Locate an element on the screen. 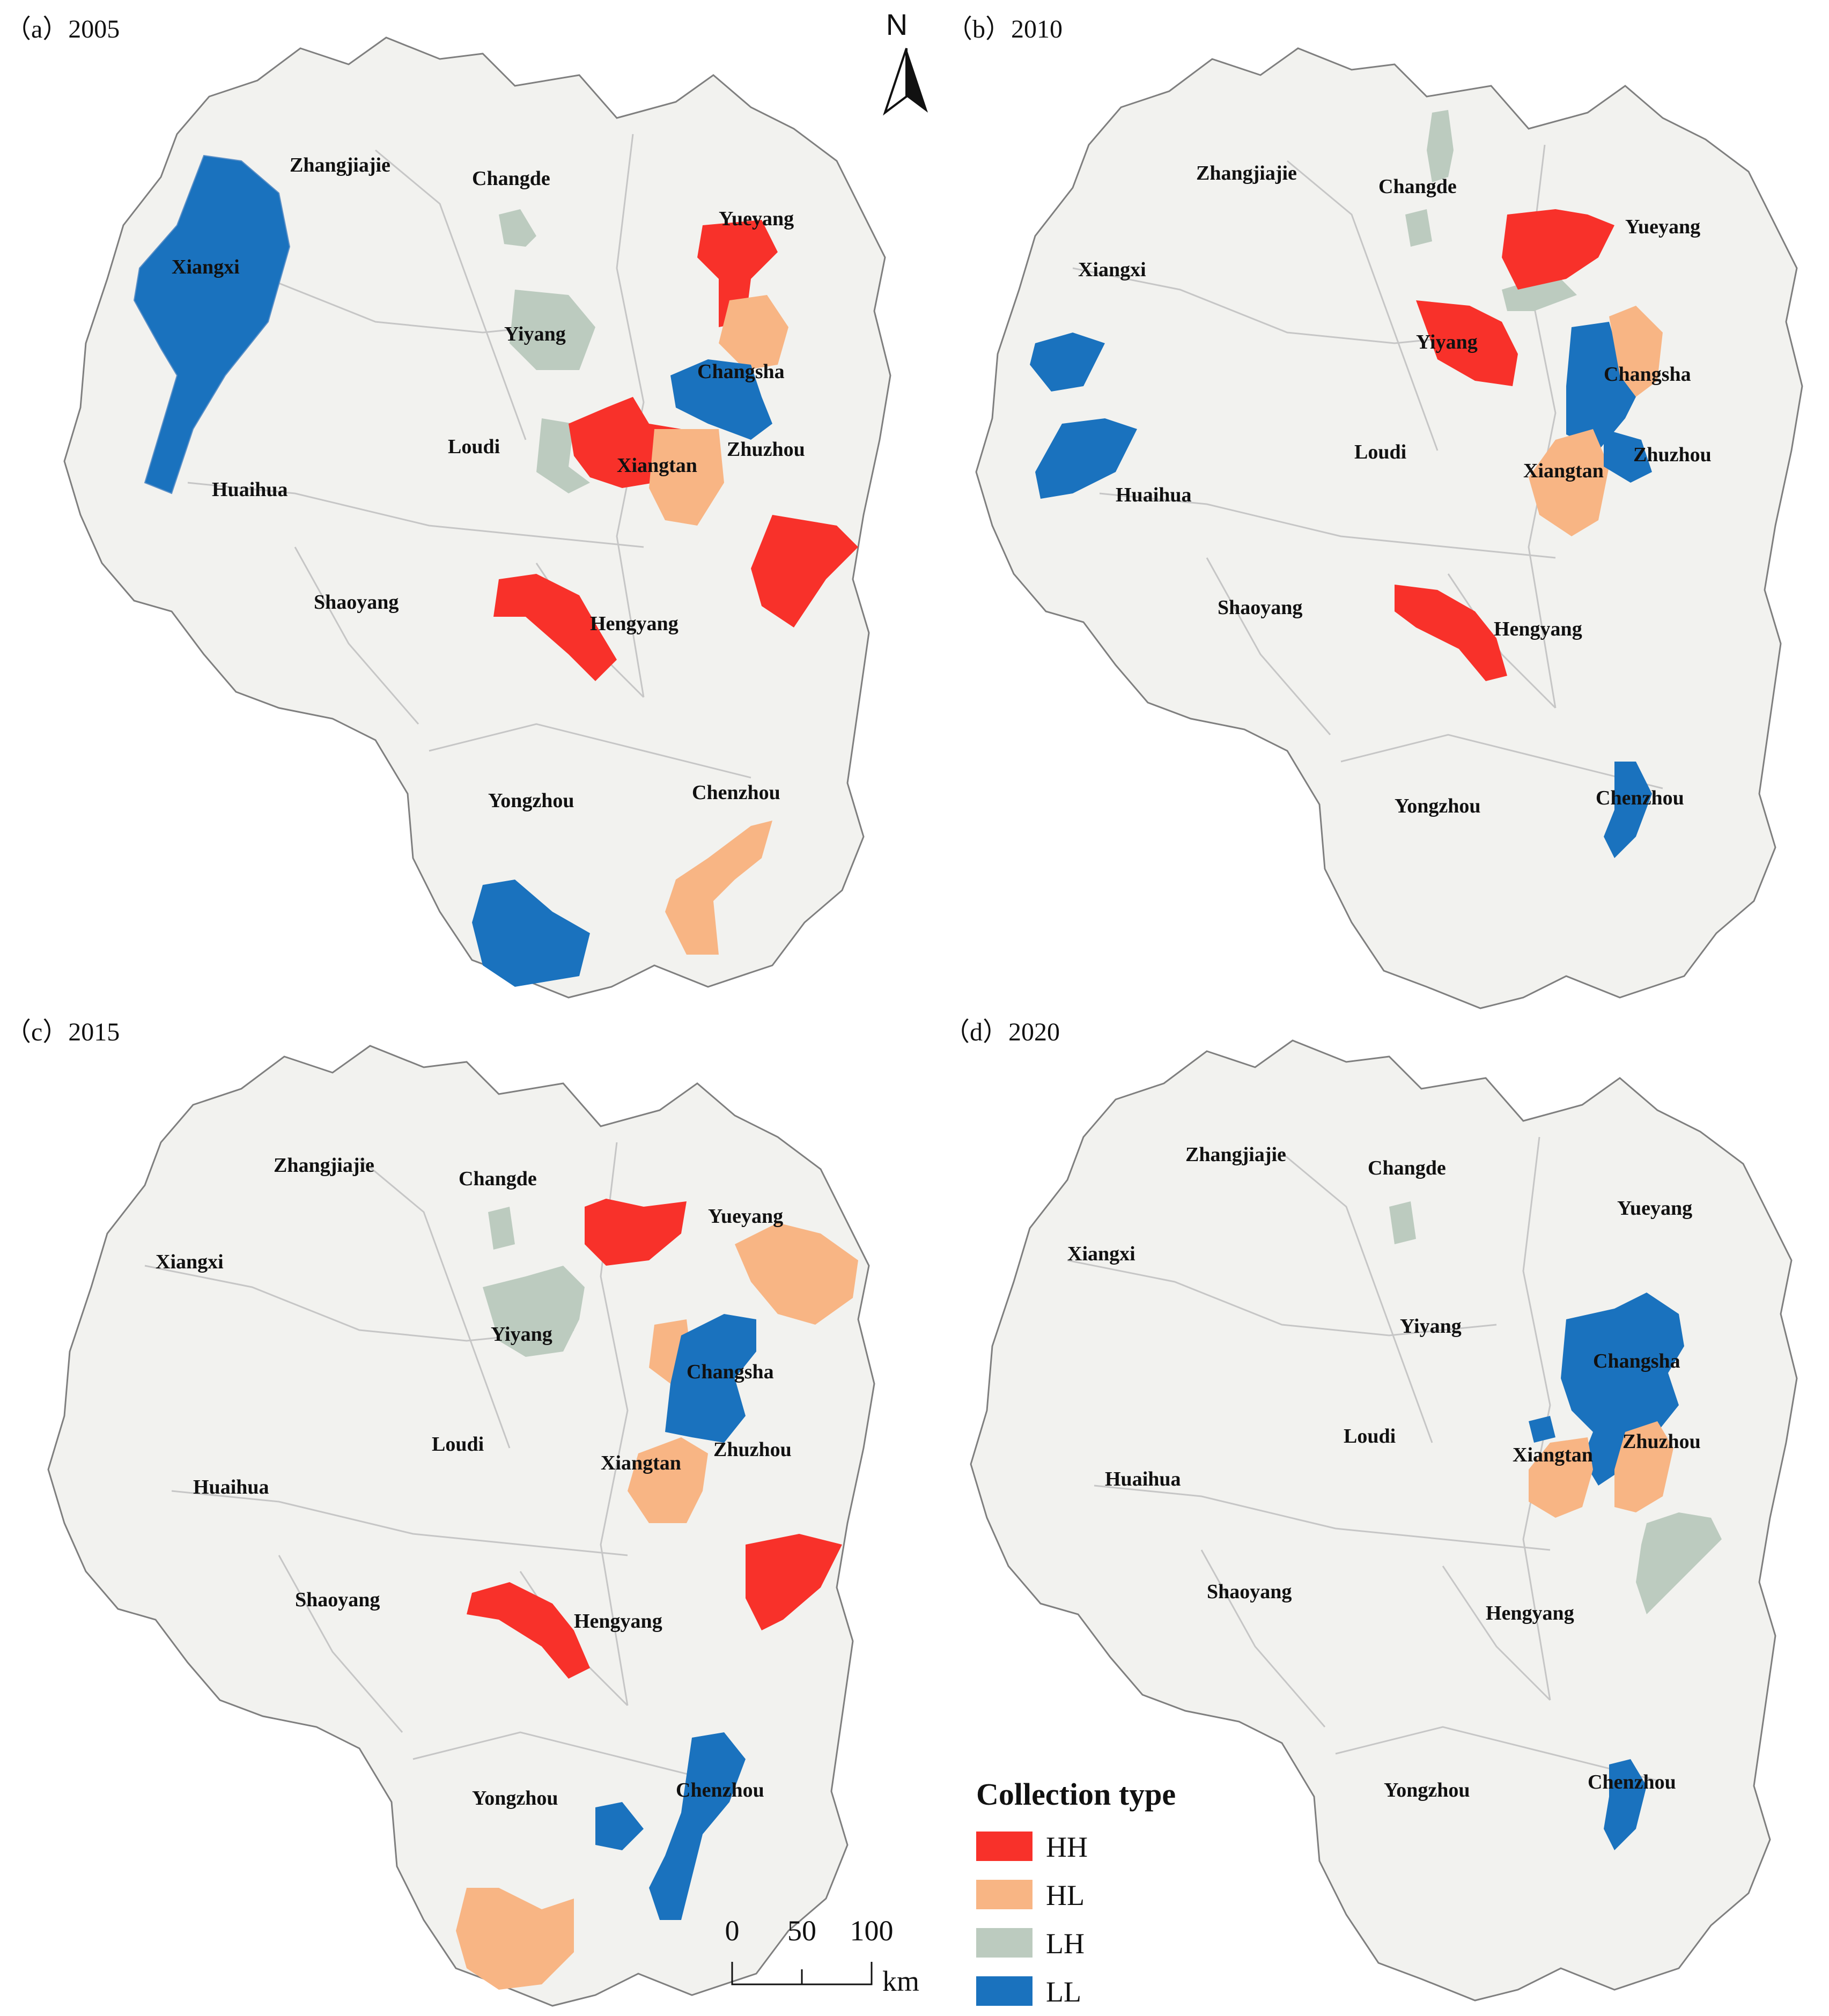 This screenshot has height=2016, width=1829. label-xiangxi-a: Xiangxi is located at coordinates (206, 267).